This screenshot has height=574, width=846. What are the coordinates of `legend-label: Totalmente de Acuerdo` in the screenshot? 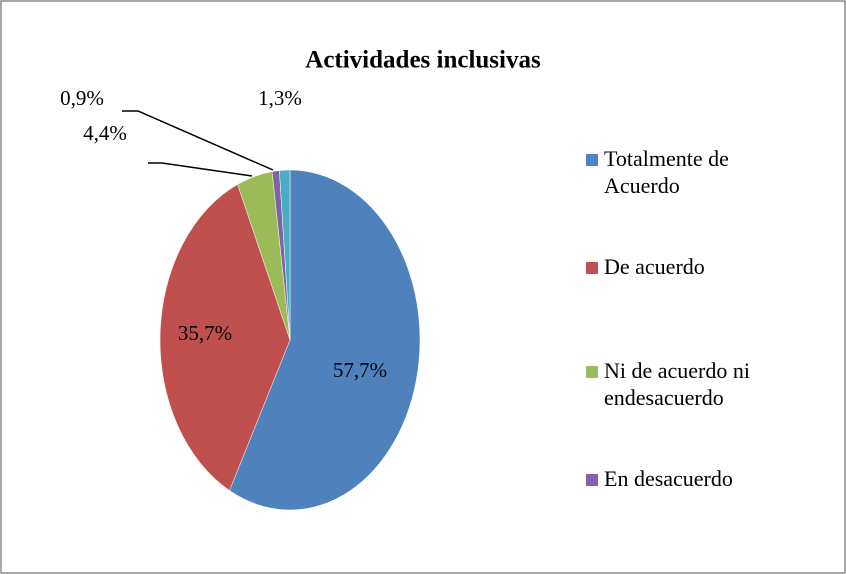 It's located at (666, 172).